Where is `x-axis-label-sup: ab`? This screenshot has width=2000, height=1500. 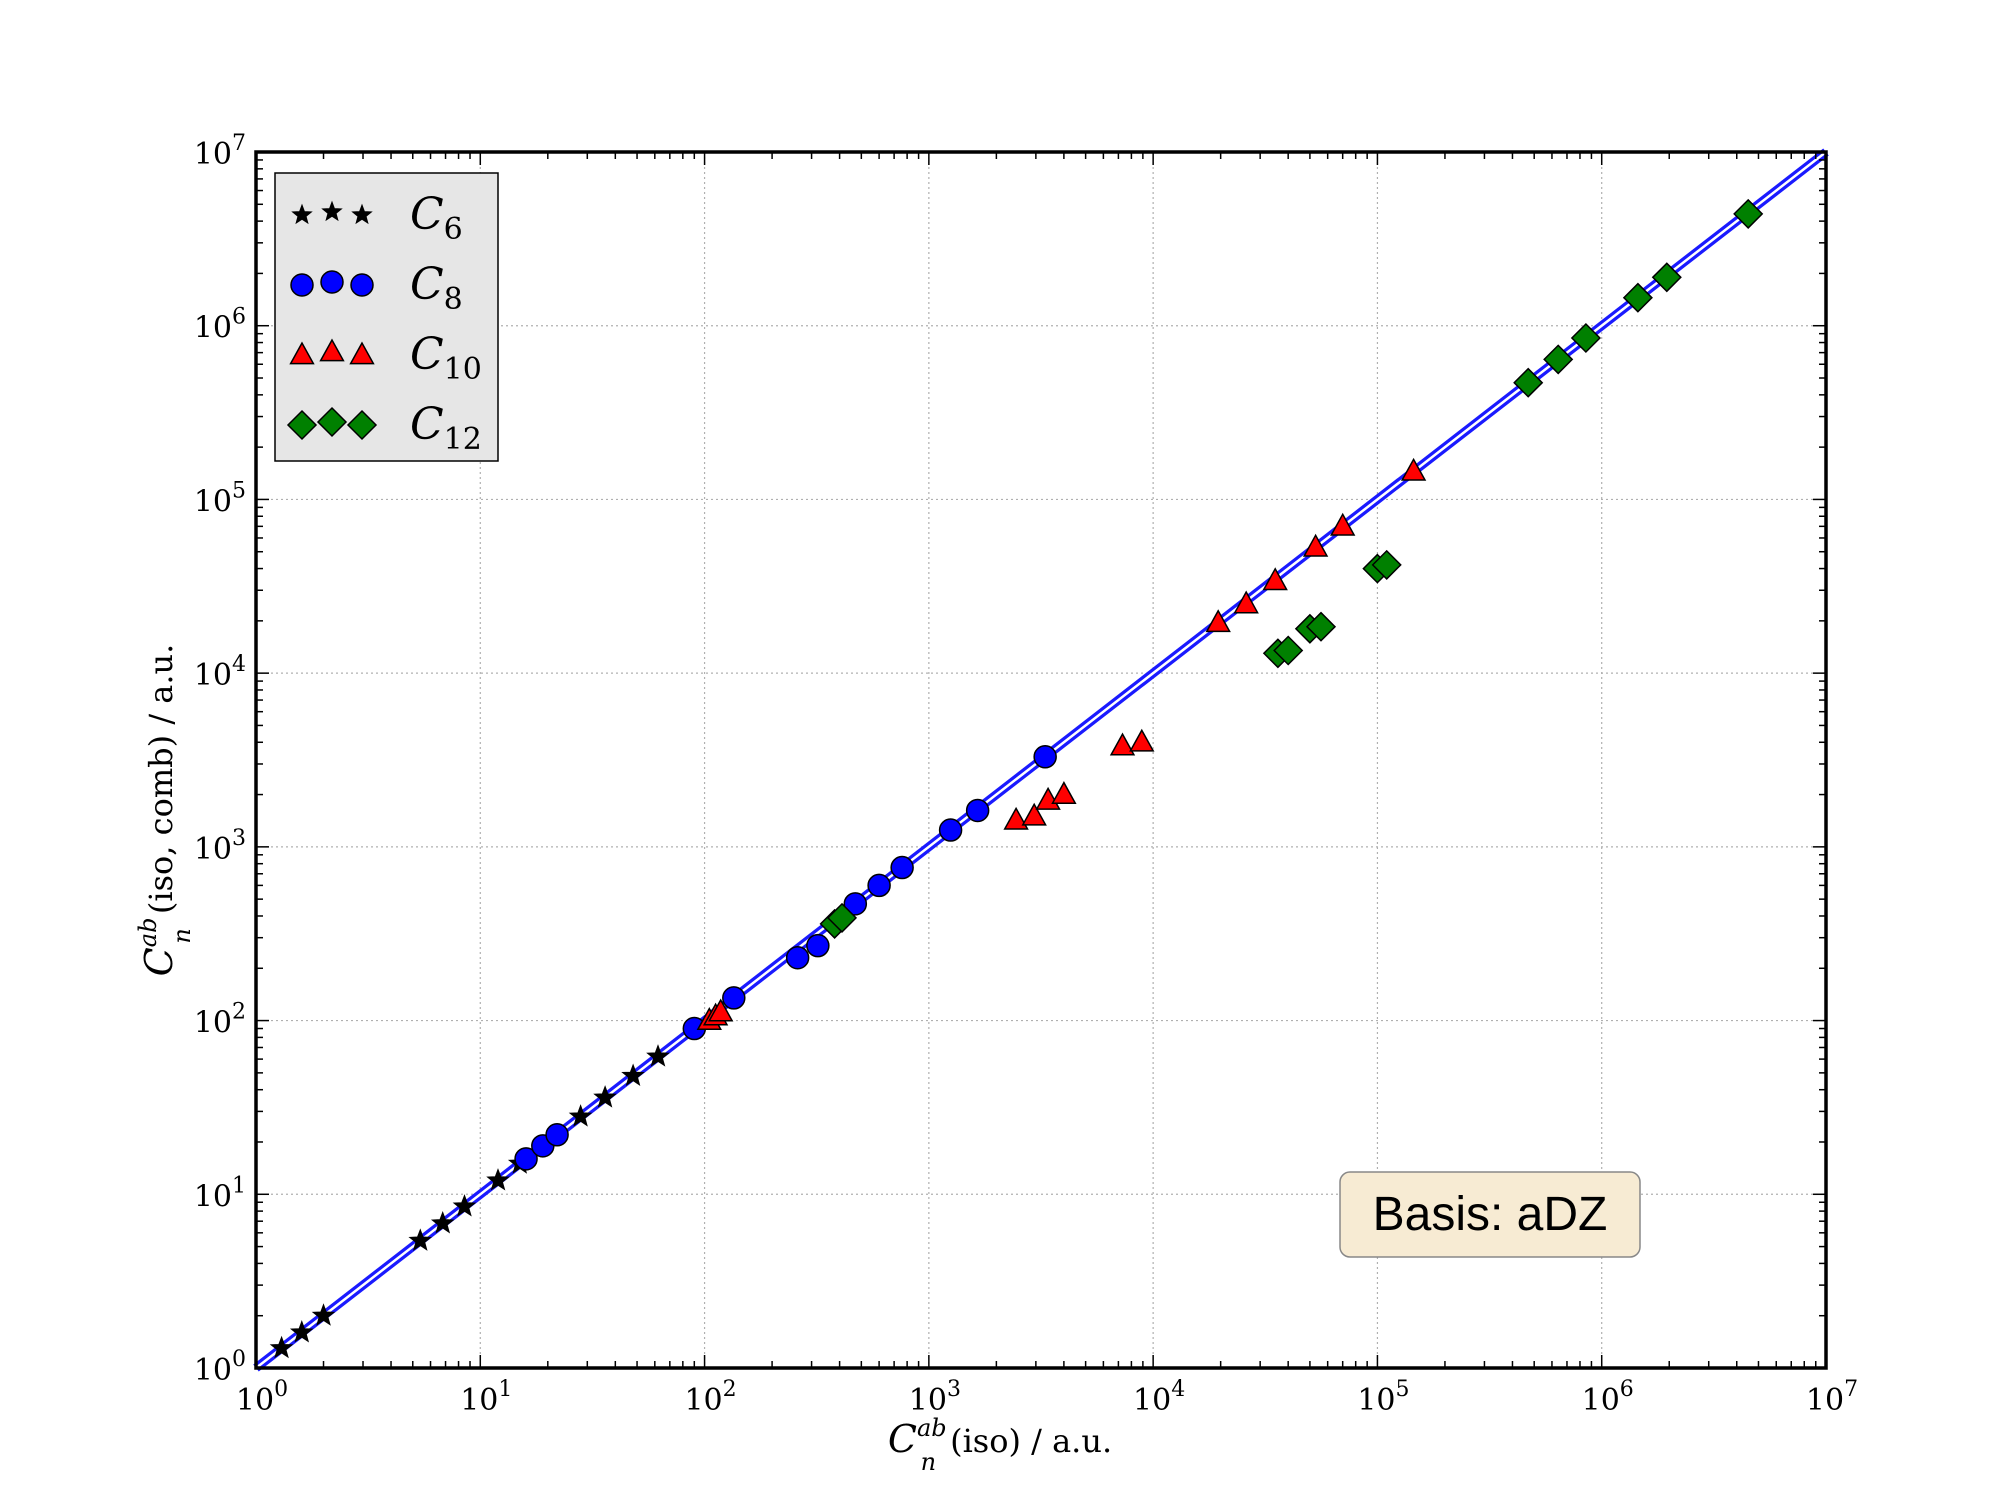 x-axis-label-sup: ab is located at coordinates (932, 1428).